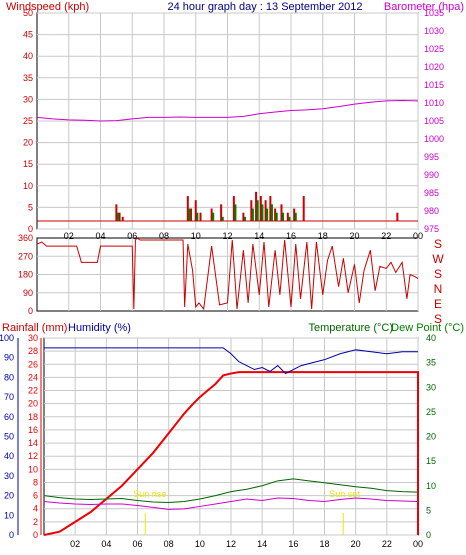 The width and height of the screenshot is (466, 555). What do you see at coordinates (137, 544) in the screenshot?
I see `x-tick-label: 06` at bounding box center [137, 544].